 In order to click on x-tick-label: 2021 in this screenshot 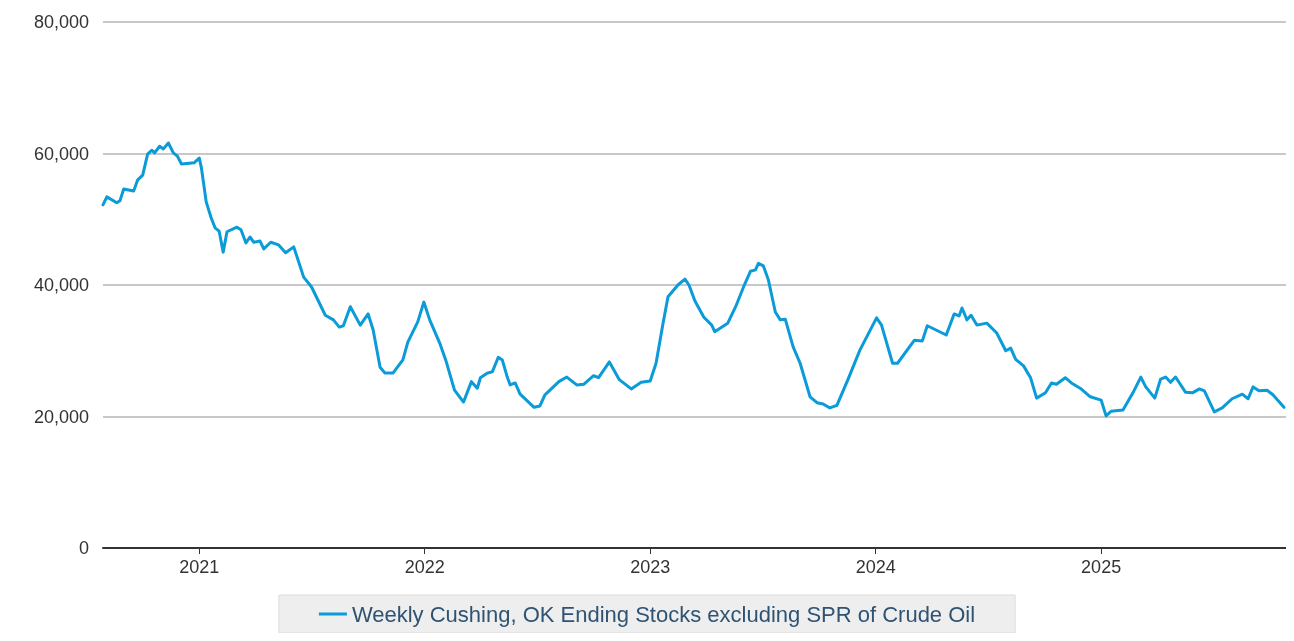, I will do `click(199, 567)`.